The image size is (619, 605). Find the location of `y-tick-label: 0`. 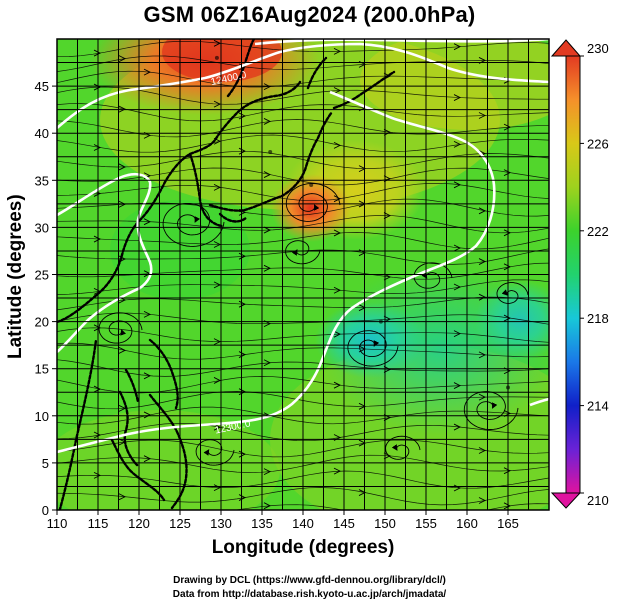

y-tick-label: 0 is located at coordinates (45, 510).